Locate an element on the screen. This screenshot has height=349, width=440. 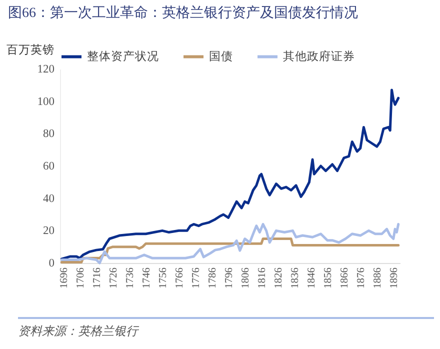
x-tick-label: 1846 is located at coordinates (312, 278).